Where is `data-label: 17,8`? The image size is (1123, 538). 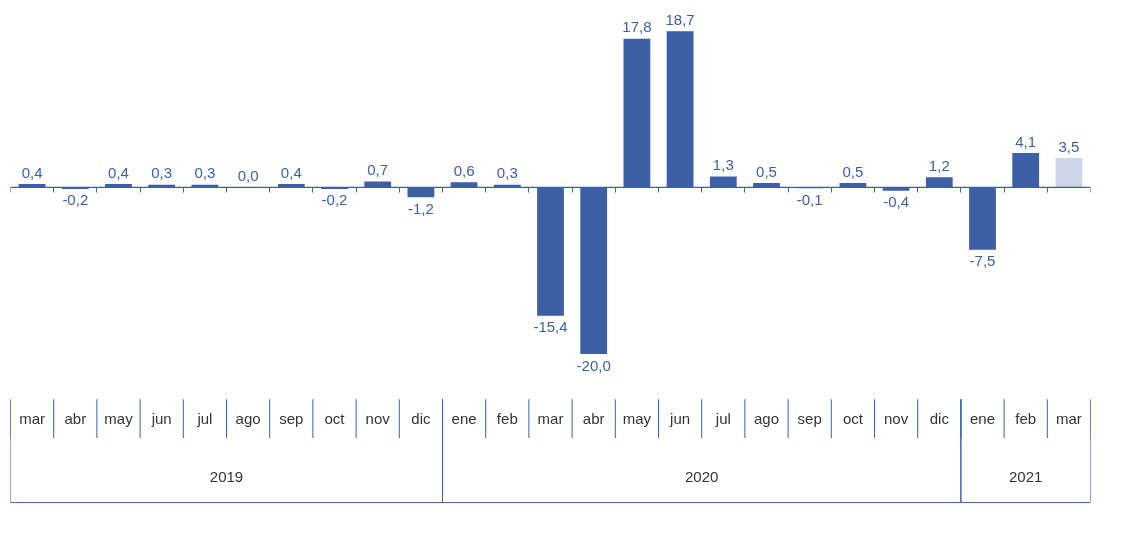
data-label: 17,8 is located at coordinates (637, 27).